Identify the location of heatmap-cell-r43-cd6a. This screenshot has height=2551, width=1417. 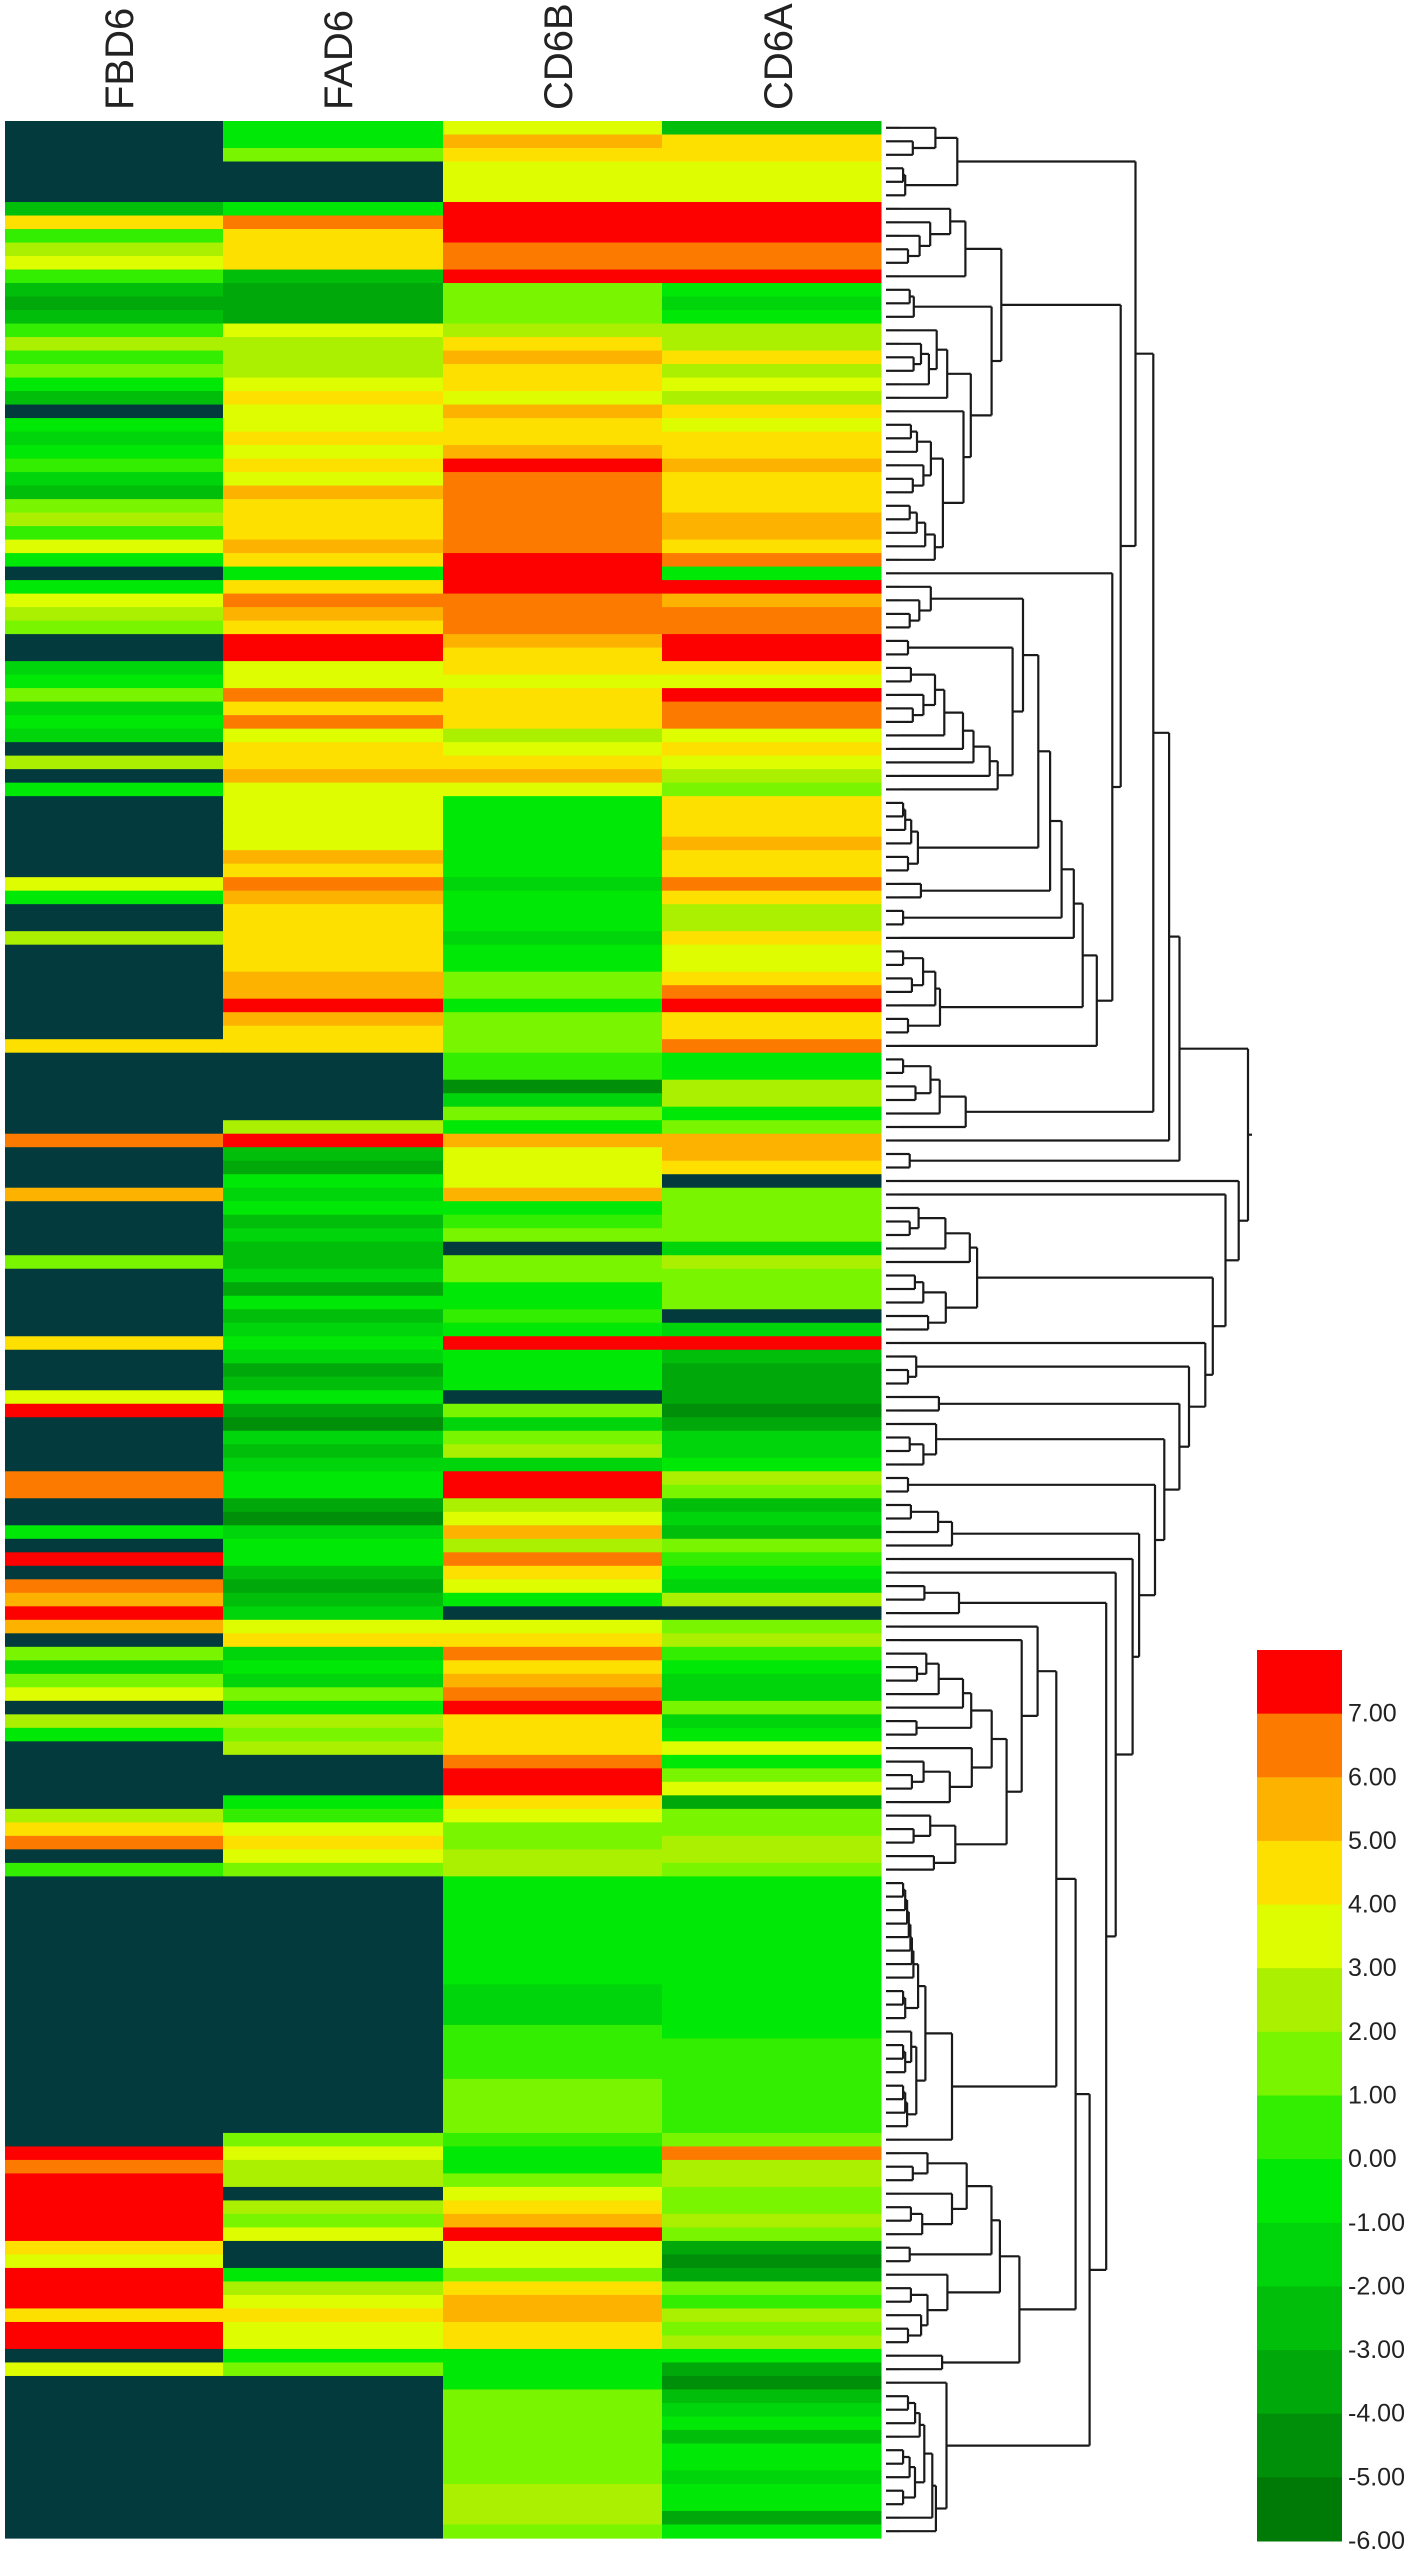
(772, 695).